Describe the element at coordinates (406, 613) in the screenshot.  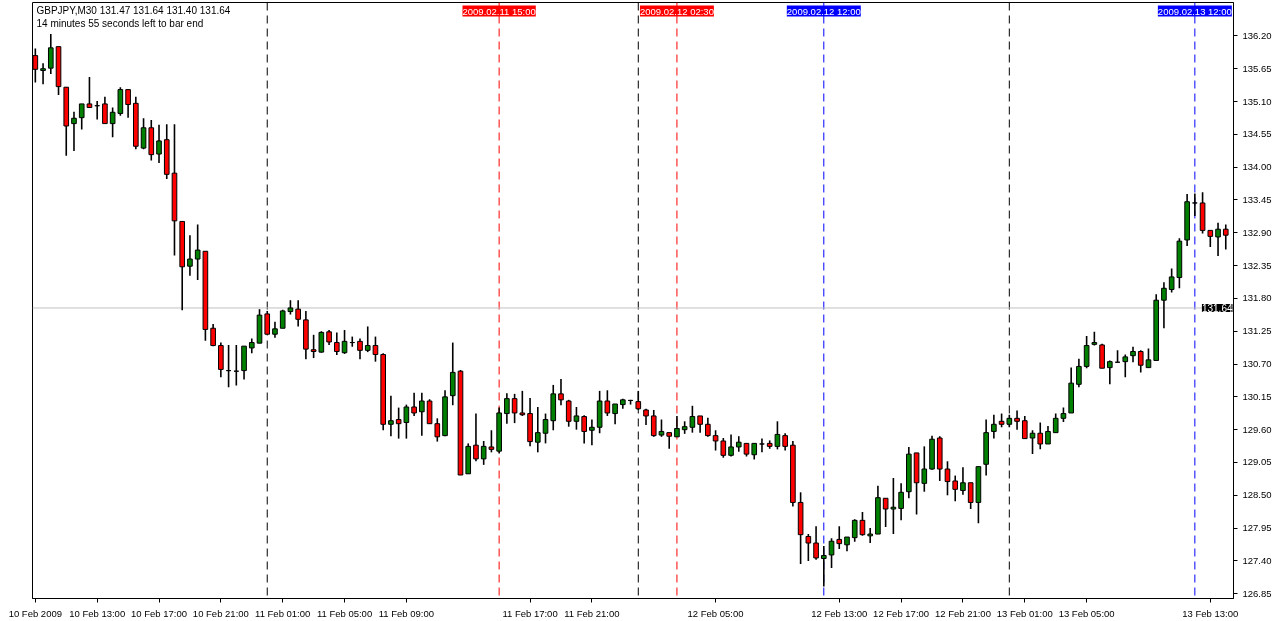
I see `x-tick-label: 11 Feb 09:00` at that location.